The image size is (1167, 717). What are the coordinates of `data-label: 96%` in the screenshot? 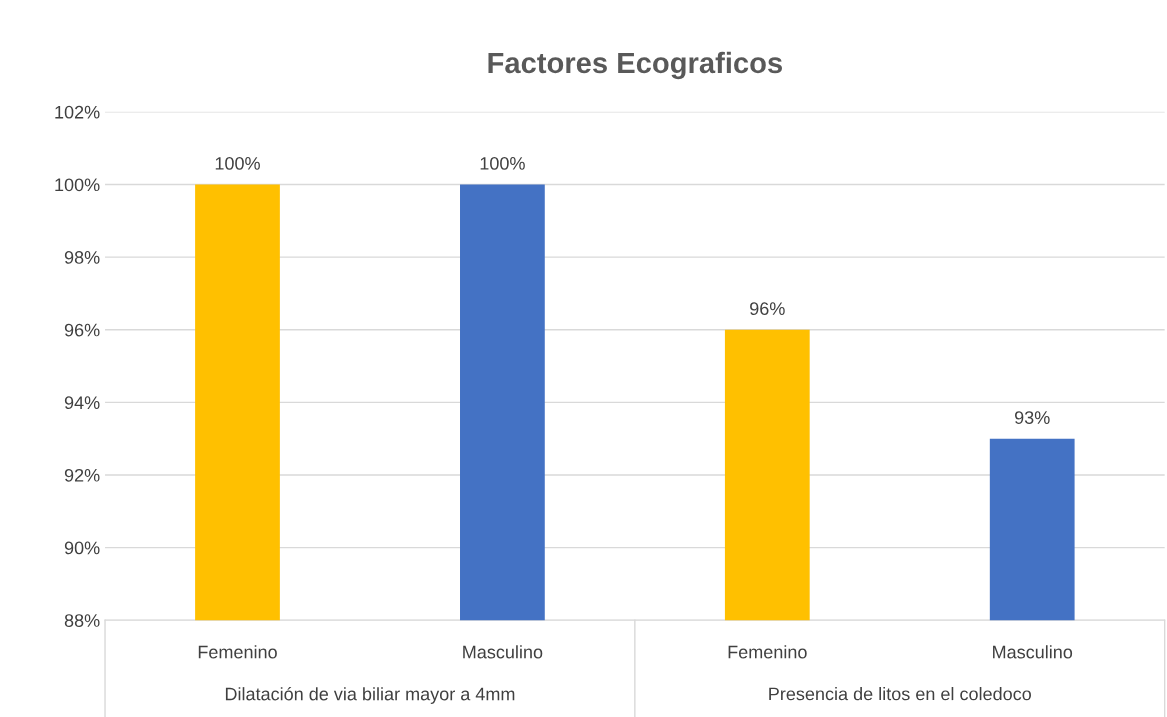 It's located at (767, 309).